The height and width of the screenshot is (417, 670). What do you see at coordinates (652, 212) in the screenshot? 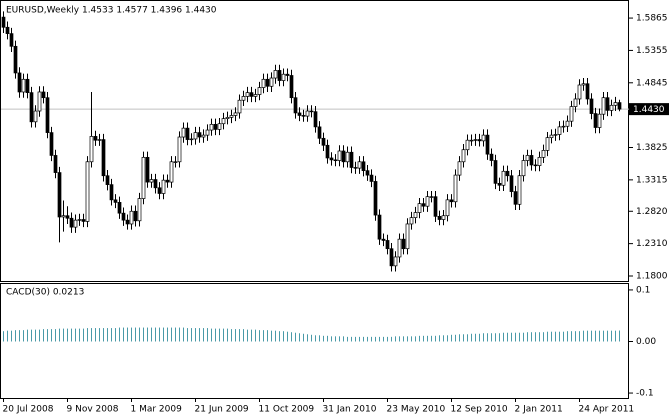
I see `y-tick-label: 1.2820` at bounding box center [652, 212].